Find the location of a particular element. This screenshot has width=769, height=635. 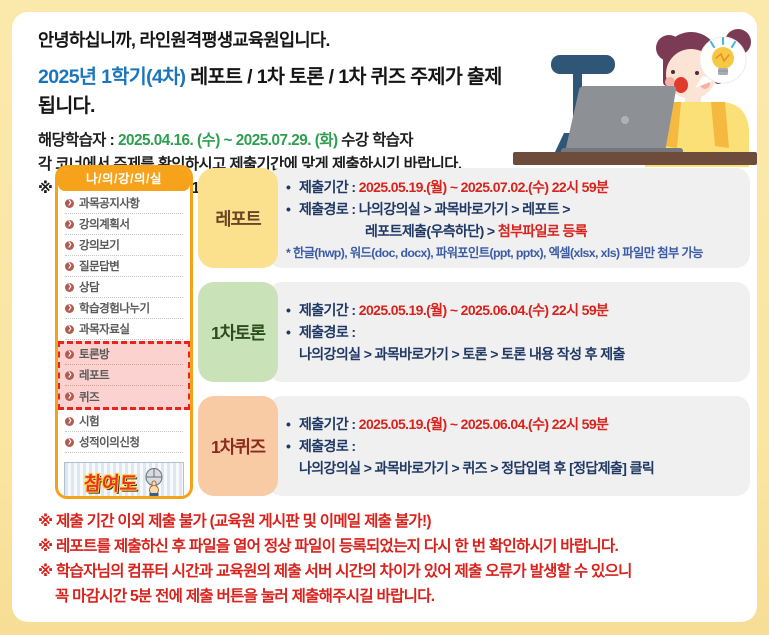

sidebar-item-materials: ❯ 과목자료실 is located at coordinates (124, 329).